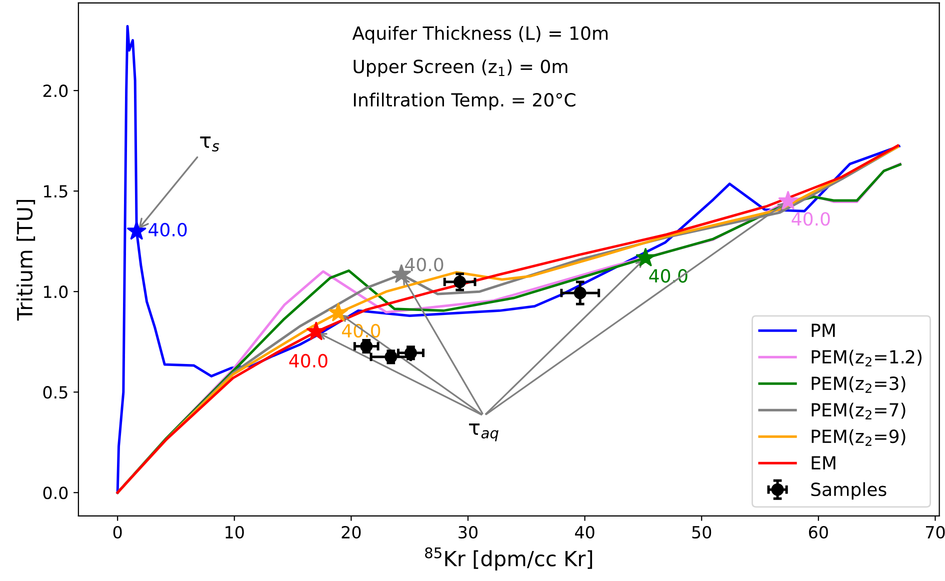 Image resolution: width=945 pixels, height=581 pixels. Describe the element at coordinates (55, 493) in the screenshot. I see `y-tick-label: 0.0` at that location.